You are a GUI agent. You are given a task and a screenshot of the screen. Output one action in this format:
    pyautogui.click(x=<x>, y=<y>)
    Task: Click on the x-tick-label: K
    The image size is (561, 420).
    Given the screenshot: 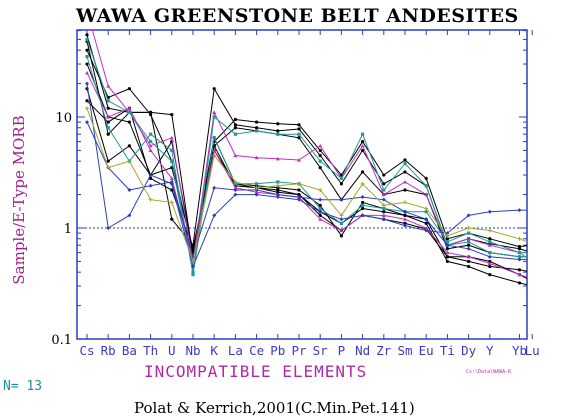 What is the action you would take?
    pyautogui.click(x=214, y=350)
    